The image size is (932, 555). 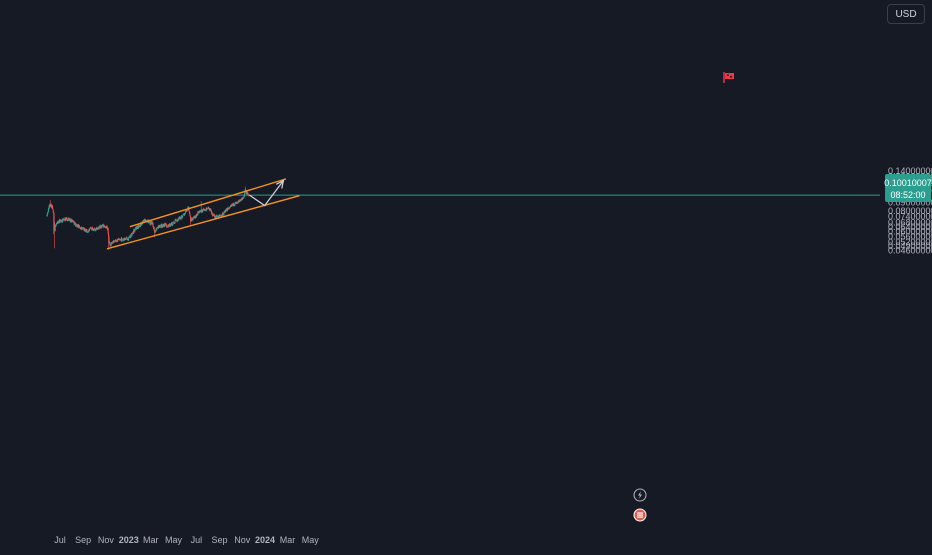 What do you see at coordinates (265, 540) in the screenshot?
I see `time-tick-label: 2024` at bounding box center [265, 540].